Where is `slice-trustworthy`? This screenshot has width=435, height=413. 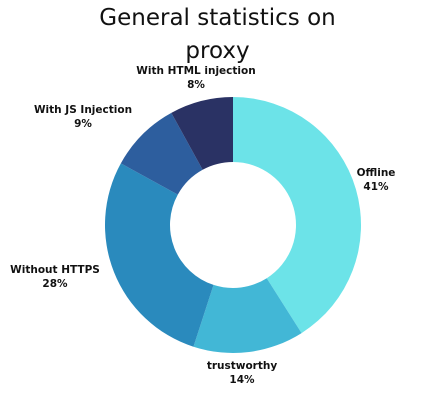 slice-trustworthy is located at coordinates (247, 315).